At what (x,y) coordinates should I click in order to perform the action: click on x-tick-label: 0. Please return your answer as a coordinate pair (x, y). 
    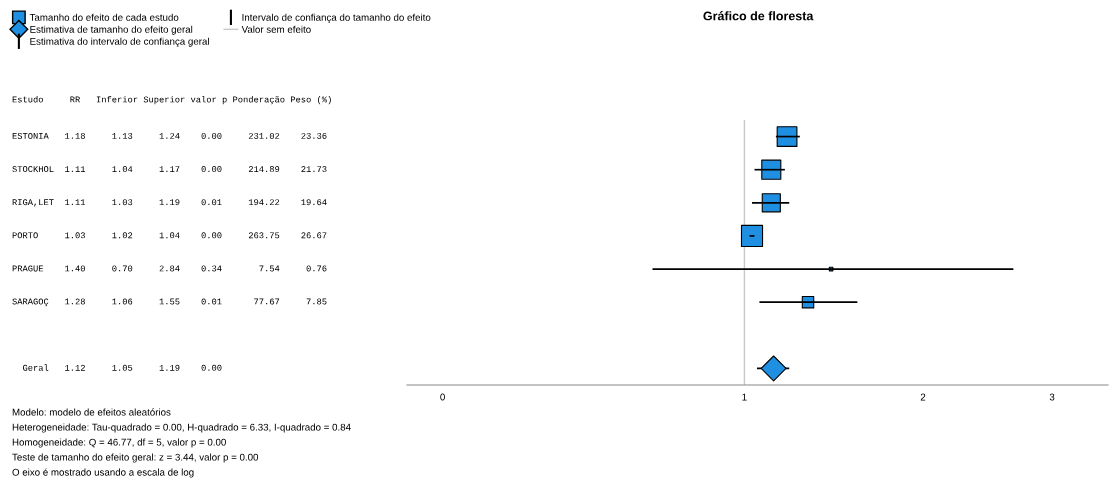
    Looking at the image, I should click on (442, 397).